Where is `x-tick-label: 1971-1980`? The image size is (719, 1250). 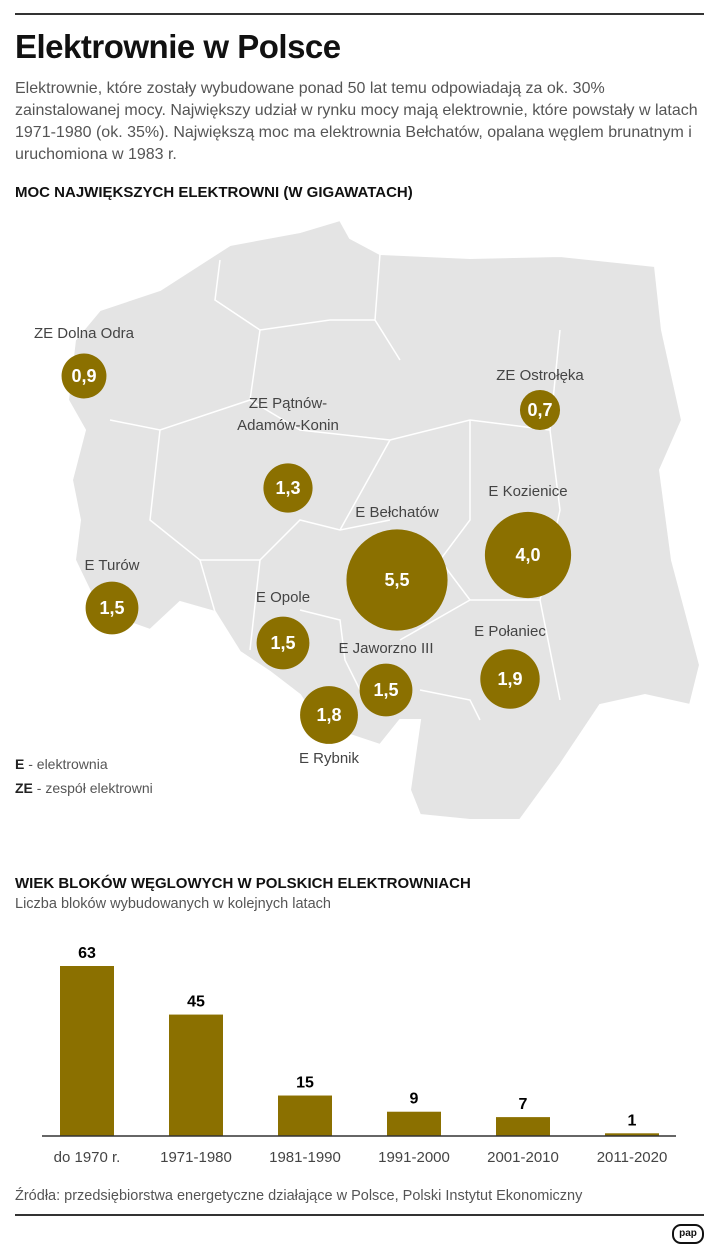 x-tick-label: 1971-1980 is located at coordinates (196, 1157).